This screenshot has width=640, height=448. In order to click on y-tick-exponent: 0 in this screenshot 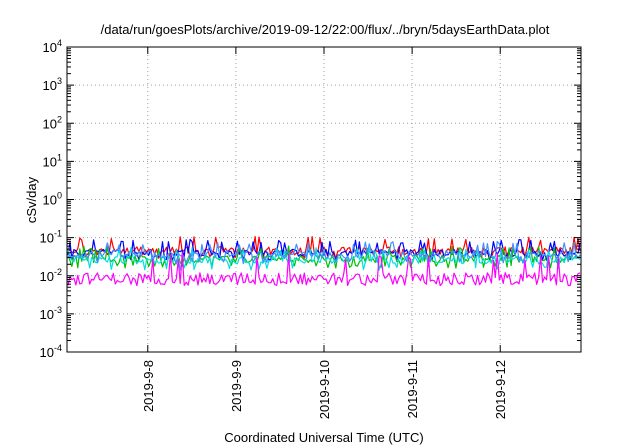, I will do `click(59, 196)`.